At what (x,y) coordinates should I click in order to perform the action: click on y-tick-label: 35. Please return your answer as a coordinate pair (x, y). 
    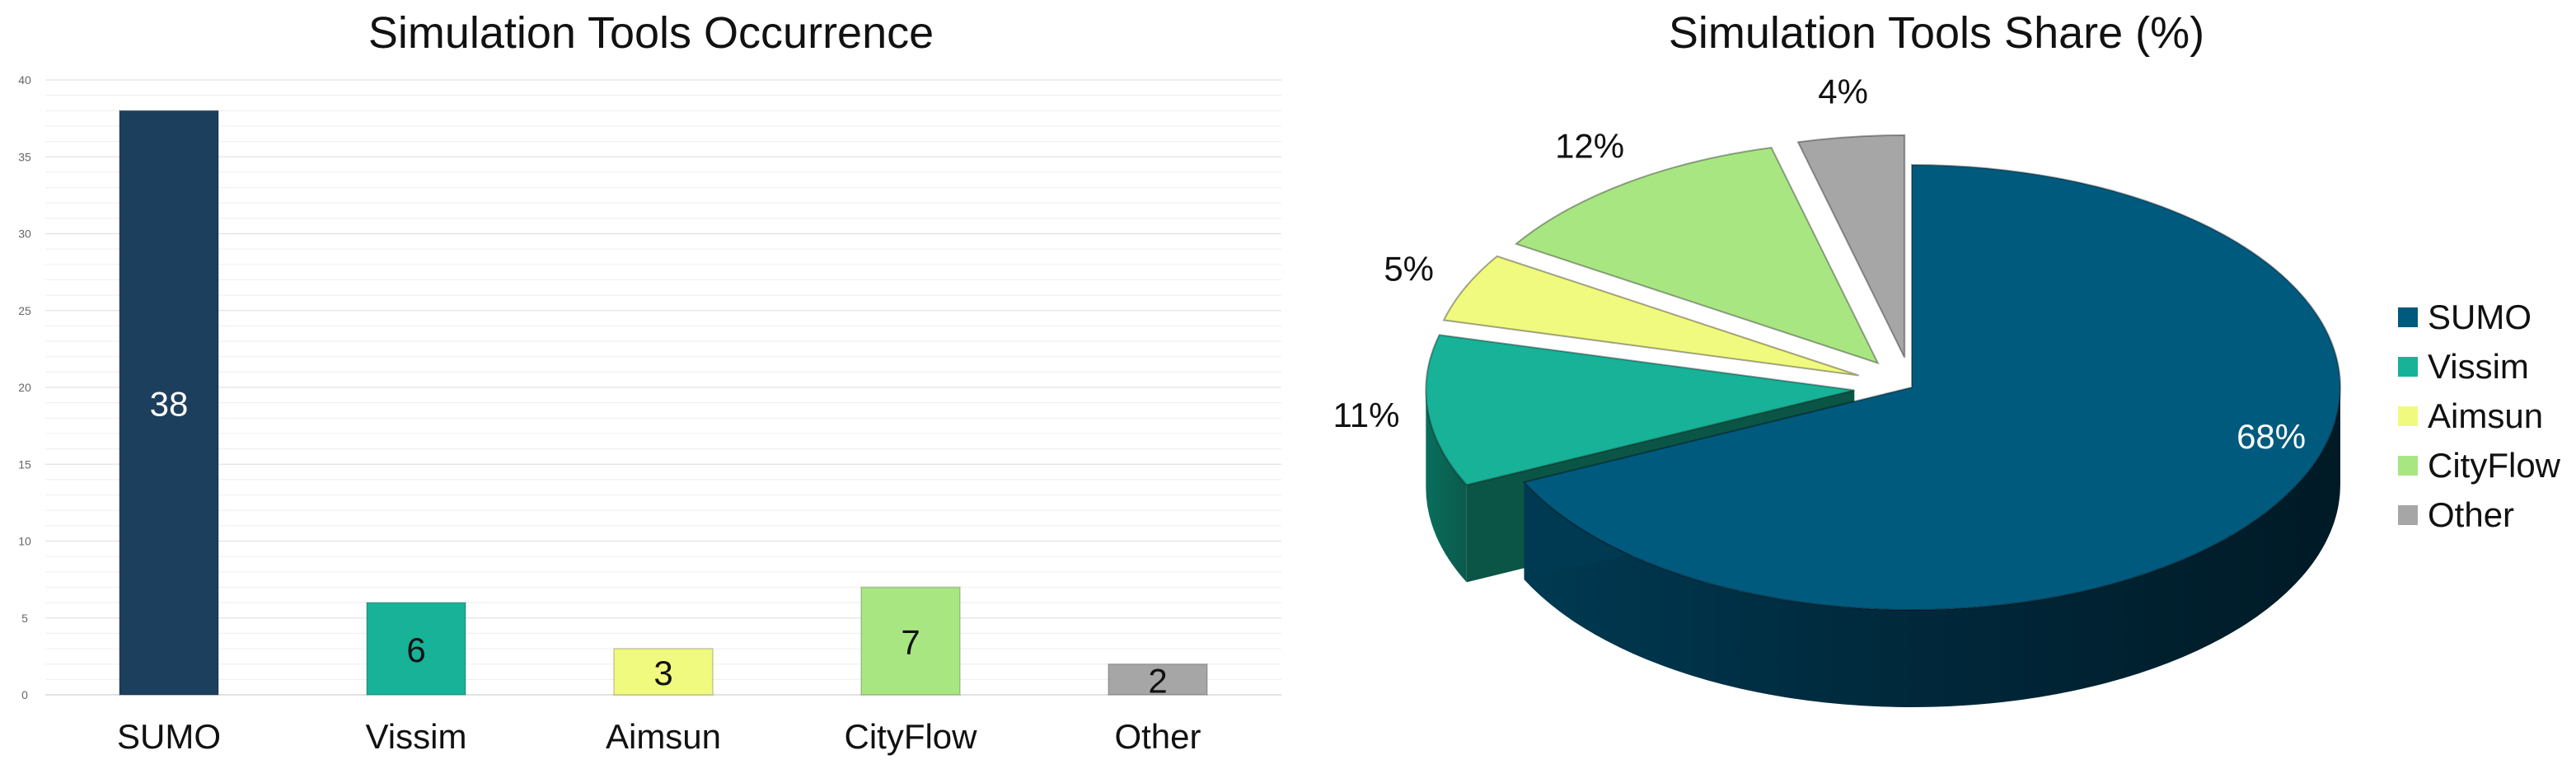
    Looking at the image, I should click on (24, 156).